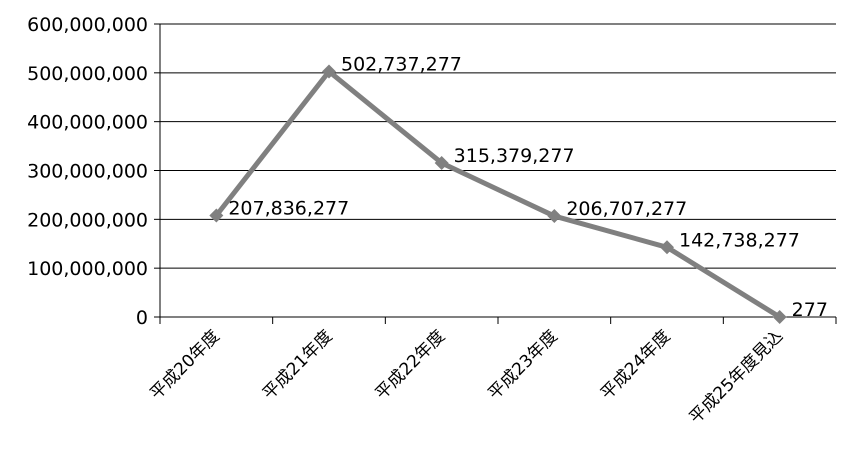 Image resolution: width=845 pixels, height=466 pixels. Describe the element at coordinates (514, 156) in the screenshot. I see `data-label: 315,379,277` at that location.